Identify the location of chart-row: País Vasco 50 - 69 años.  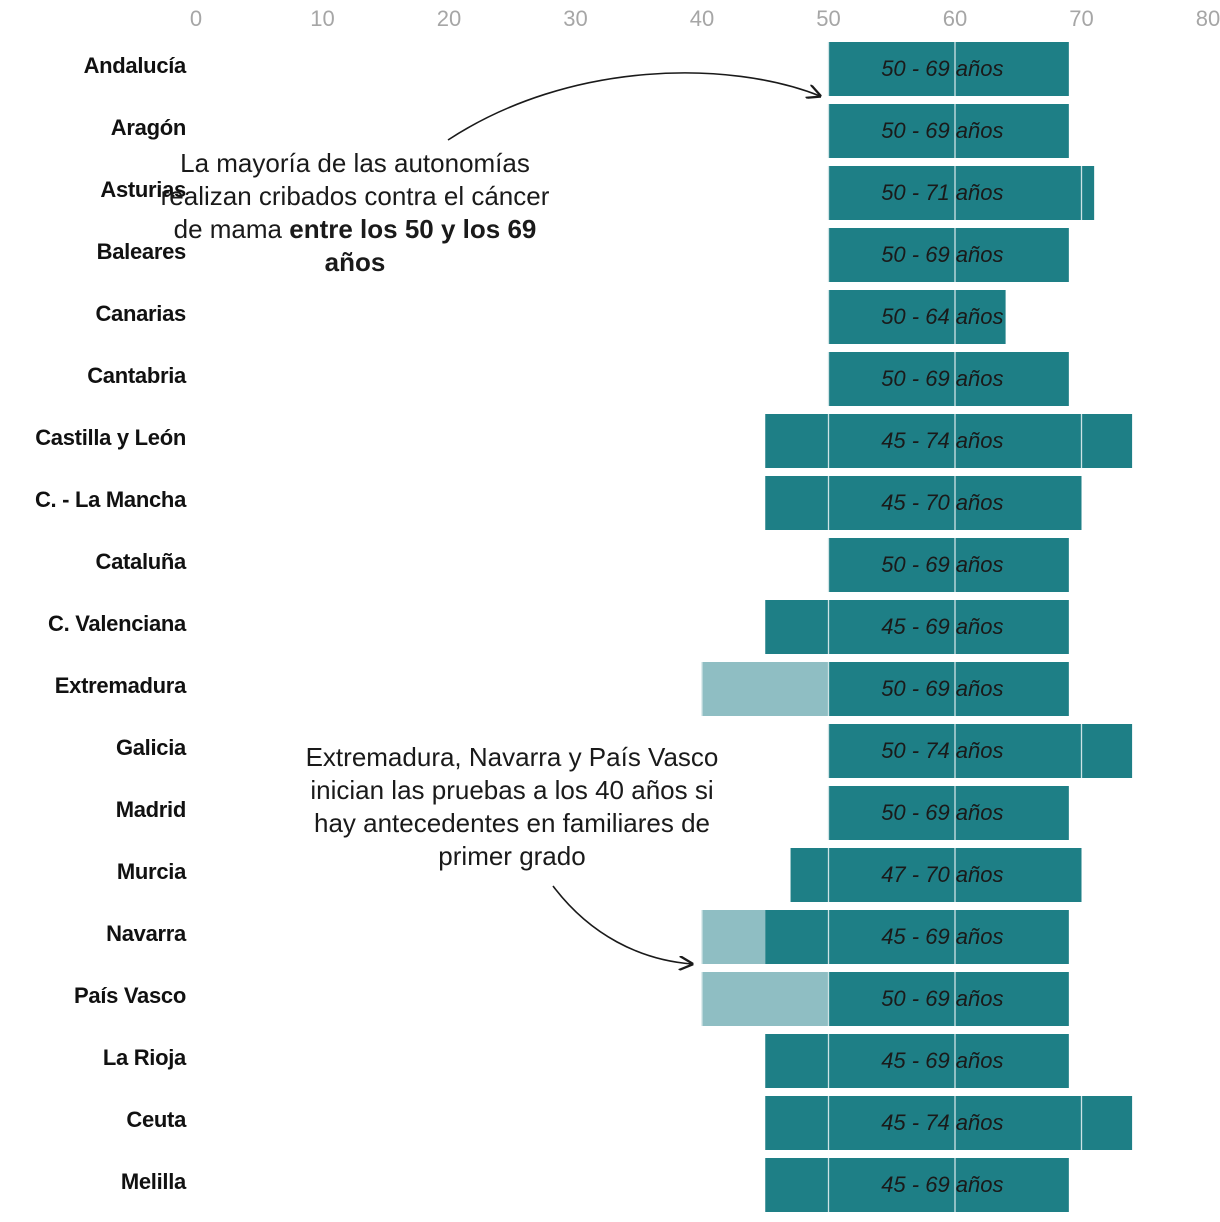
(571, 999).